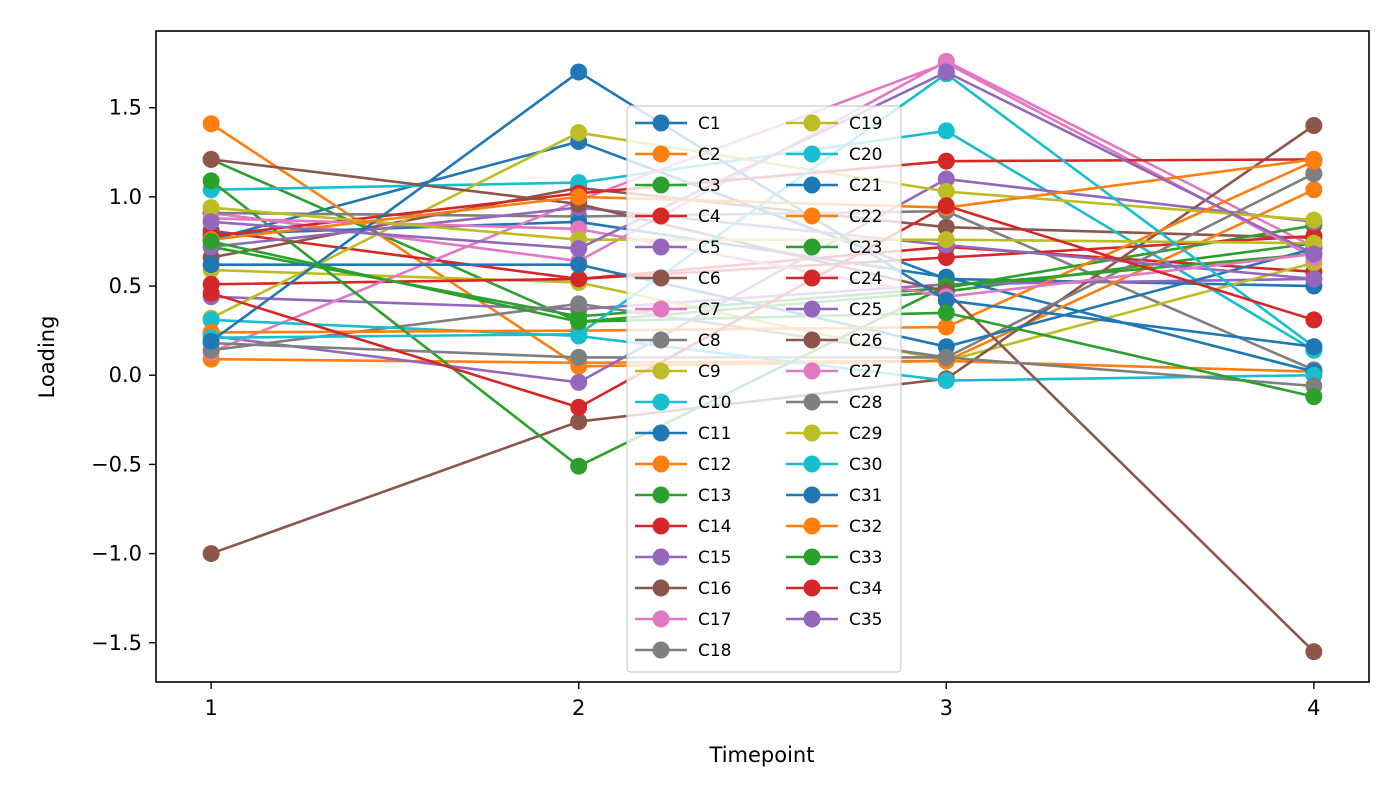 This screenshot has height=800, width=1400. Describe the element at coordinates (709, 279) in the screenshot. I see `legend-label-c6: C6` at that location.